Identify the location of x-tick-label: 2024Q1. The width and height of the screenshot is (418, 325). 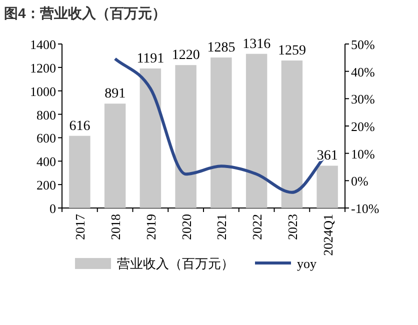
(328, 235).